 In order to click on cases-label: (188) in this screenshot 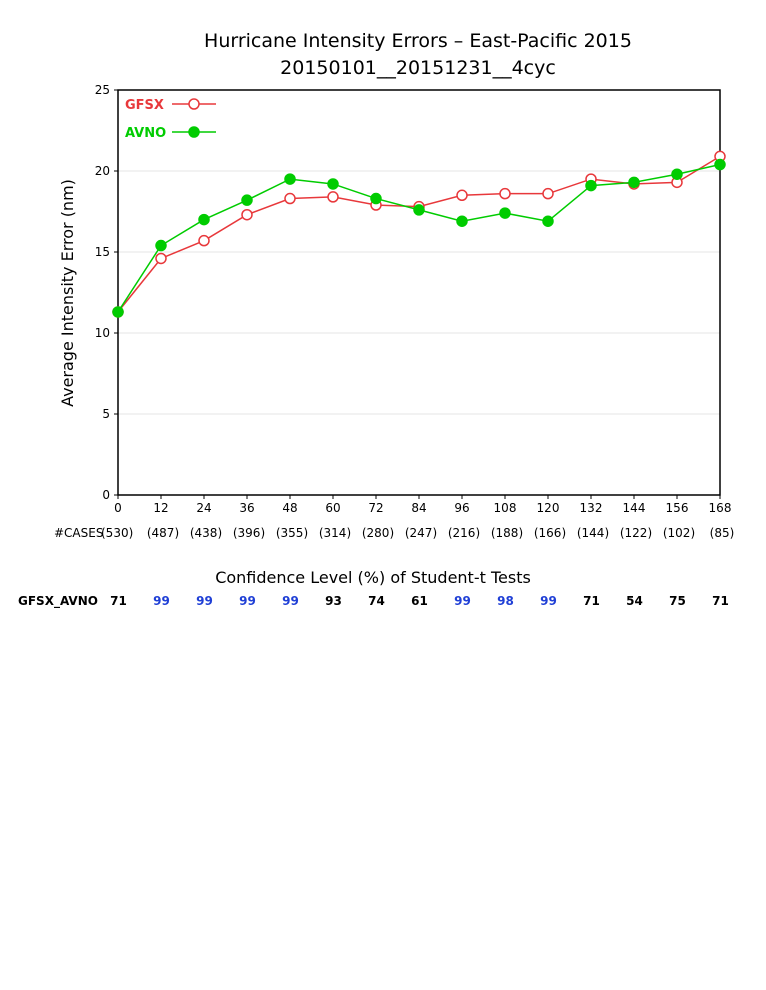, I will do `click(507, 533)`.